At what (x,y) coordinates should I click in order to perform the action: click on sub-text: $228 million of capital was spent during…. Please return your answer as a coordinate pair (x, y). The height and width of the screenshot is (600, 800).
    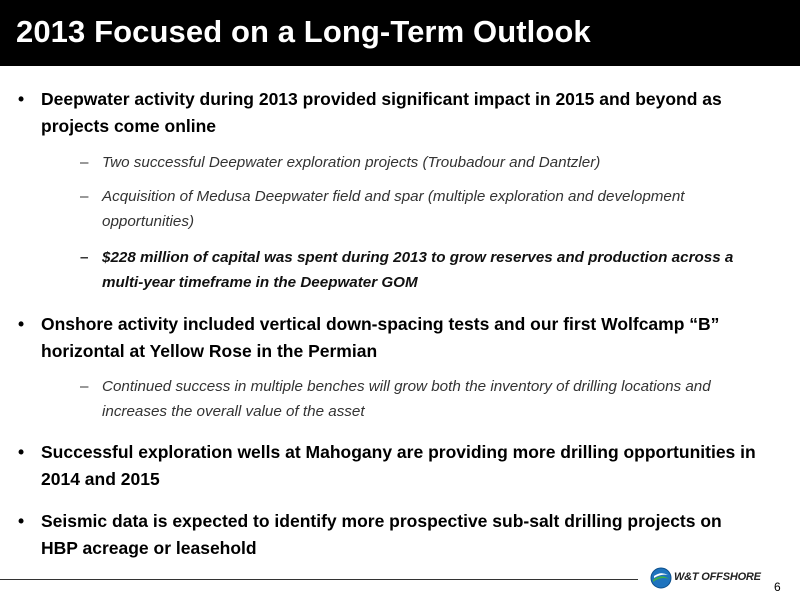
    Looking at the image, I should click on (418, 270).